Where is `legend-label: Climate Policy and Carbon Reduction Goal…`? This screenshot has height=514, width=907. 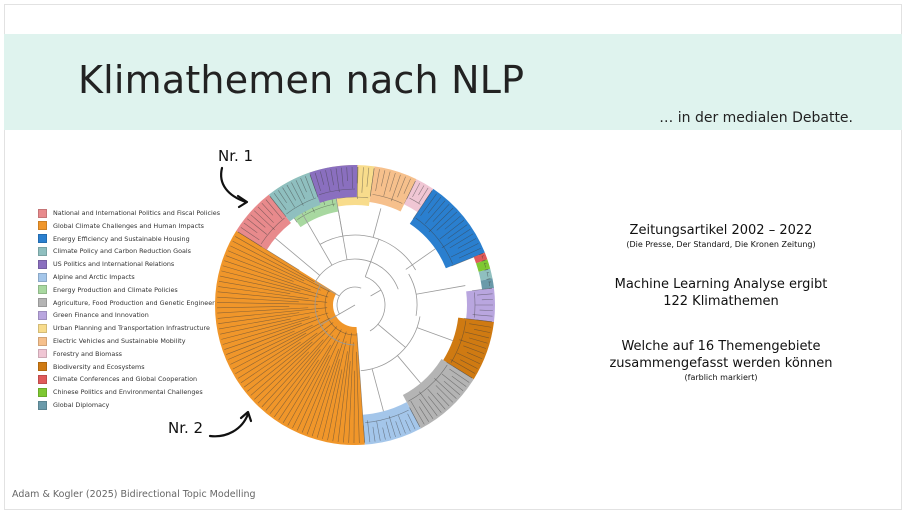
legend-label: Climate Policy and Carbon Reduction Goal… is located at coordinates (122, 251).